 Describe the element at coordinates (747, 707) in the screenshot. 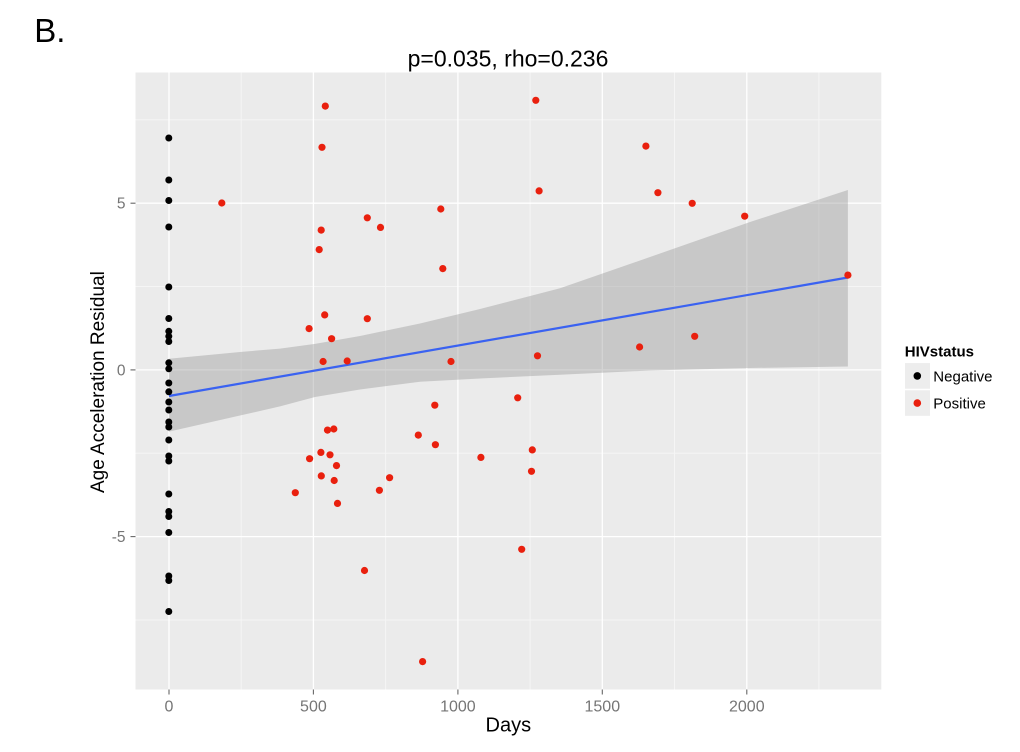

I see `svg-text: 2000` at that location.